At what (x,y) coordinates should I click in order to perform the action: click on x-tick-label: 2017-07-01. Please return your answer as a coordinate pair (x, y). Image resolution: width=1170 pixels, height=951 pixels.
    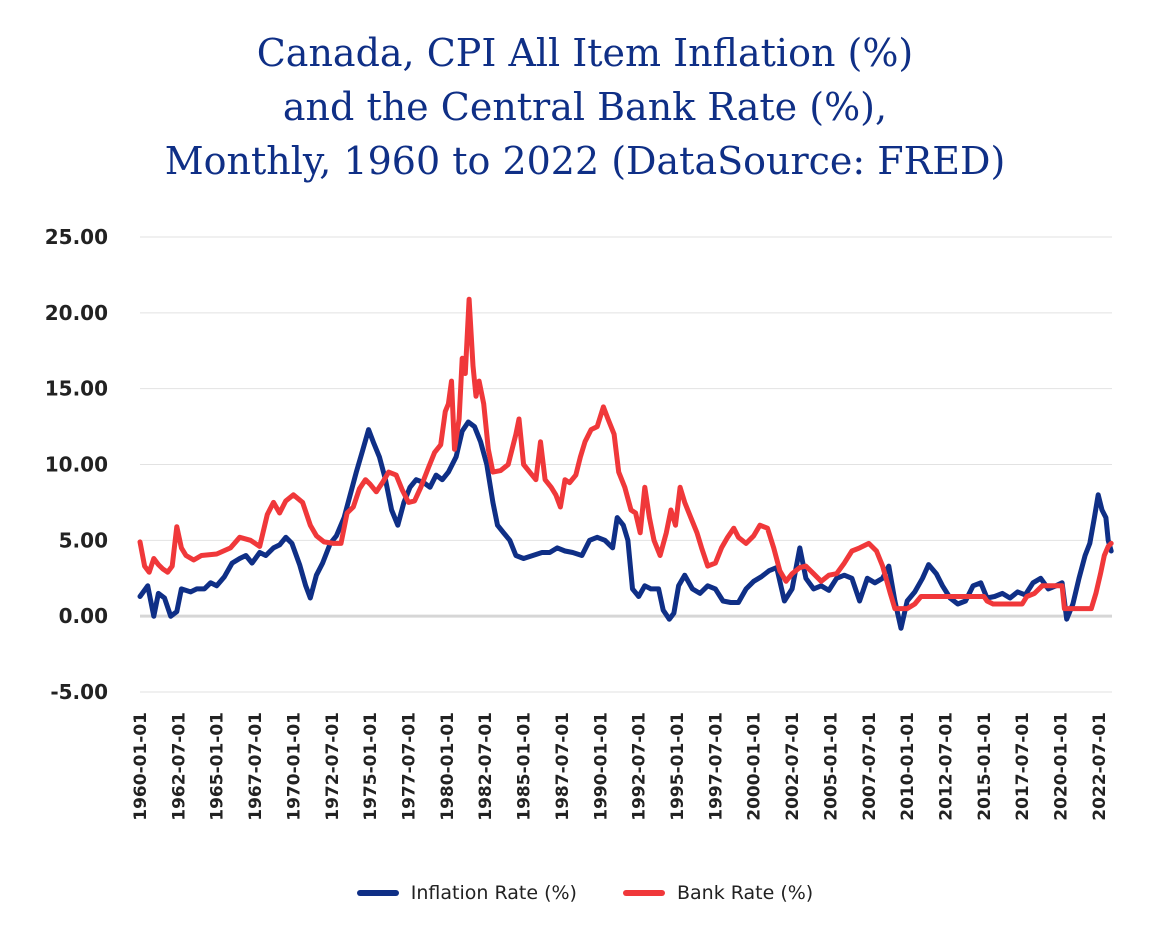
    Looking at the image, I should click on (1023, 766).